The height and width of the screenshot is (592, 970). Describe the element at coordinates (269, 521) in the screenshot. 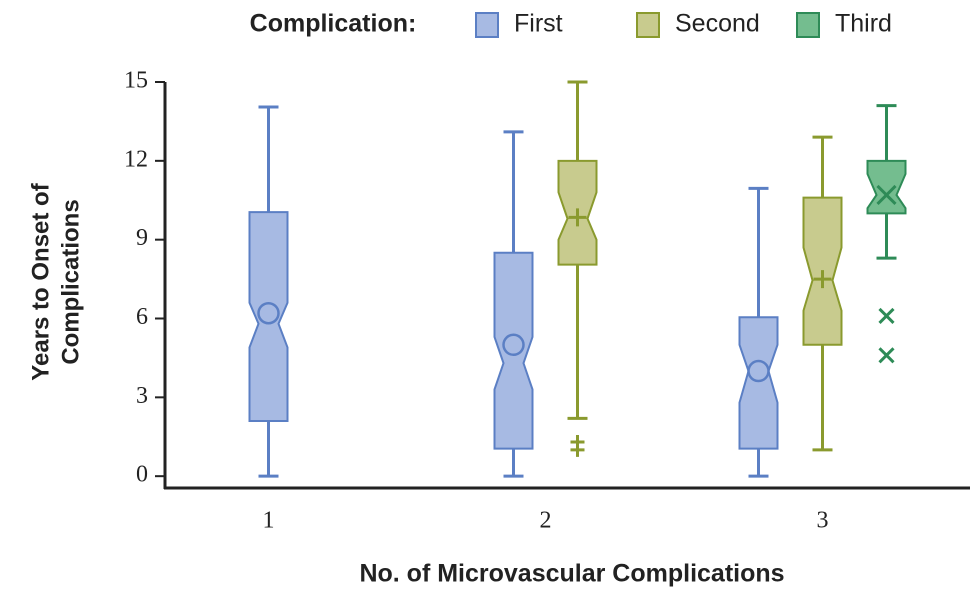

I see `x-tick-label: 1` at that location.